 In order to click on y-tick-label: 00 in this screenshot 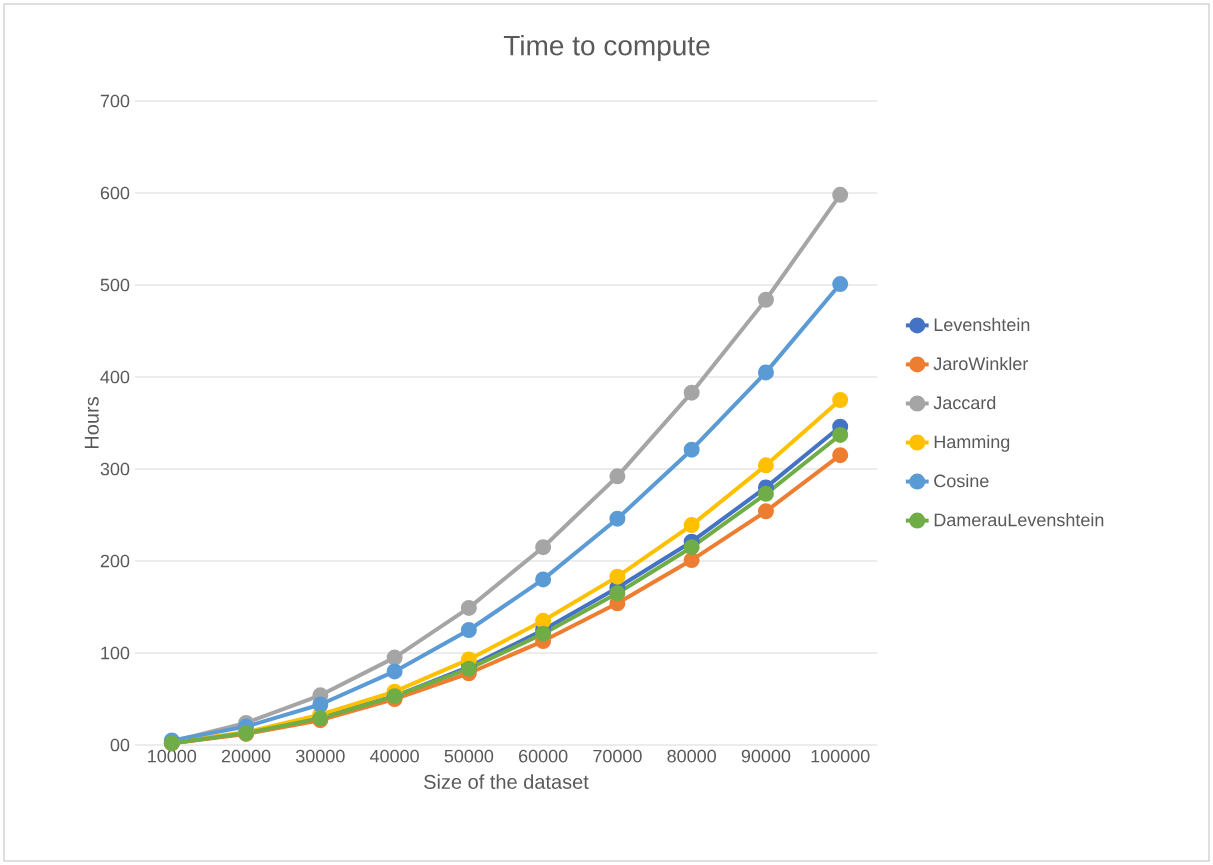, I will do `click(120, 745)`.